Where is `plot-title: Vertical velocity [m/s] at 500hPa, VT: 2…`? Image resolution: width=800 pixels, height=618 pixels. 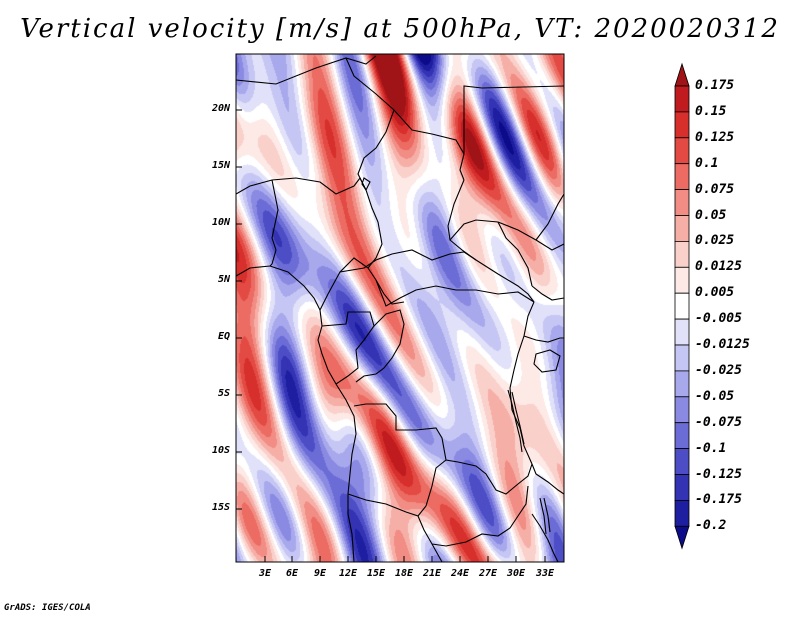
plot-title: Vertical velocity [m/s] at 500hPa, VT: 2… is located at coordinates (400, 29).